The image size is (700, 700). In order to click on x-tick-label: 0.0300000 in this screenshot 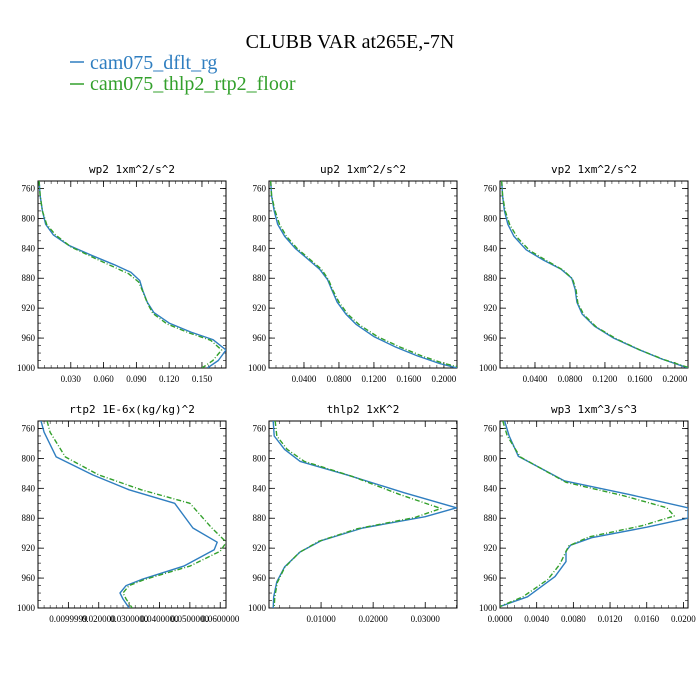, I will do `click(129, 619)`.